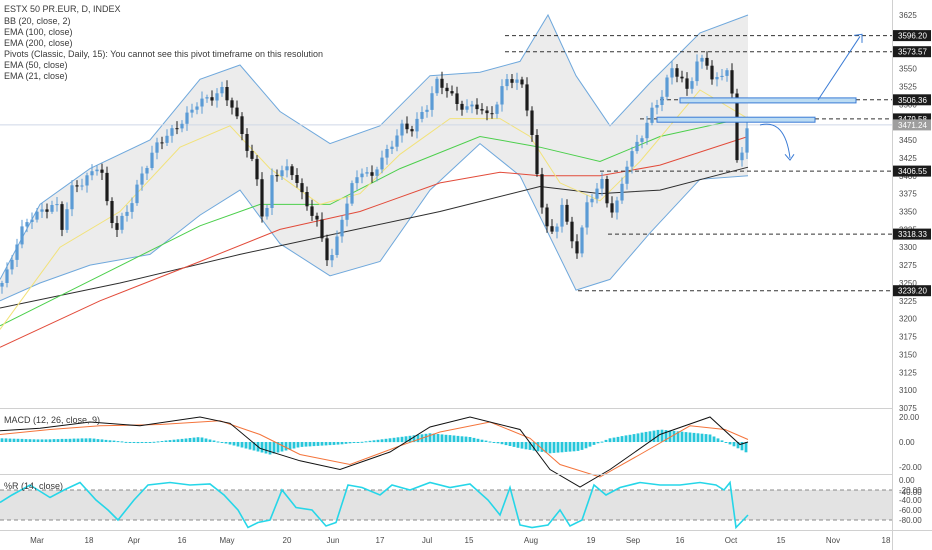  I want to click on williams-r-pane, so click(446, 505).